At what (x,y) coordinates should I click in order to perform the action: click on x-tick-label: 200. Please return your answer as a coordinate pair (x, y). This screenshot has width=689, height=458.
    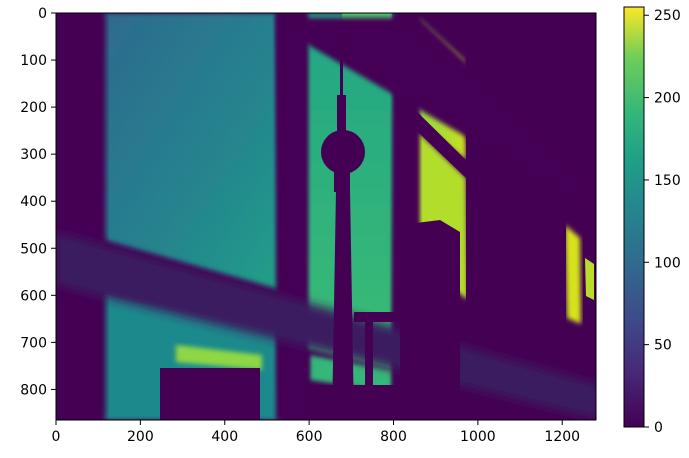
    Looking at the image, I should click on (140, 437).